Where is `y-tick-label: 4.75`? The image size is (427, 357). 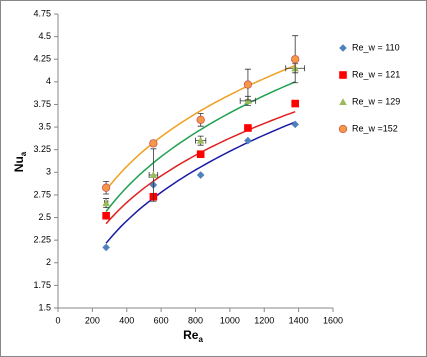 y-tick-label: 4.75 is located at coordinates (42, 13).